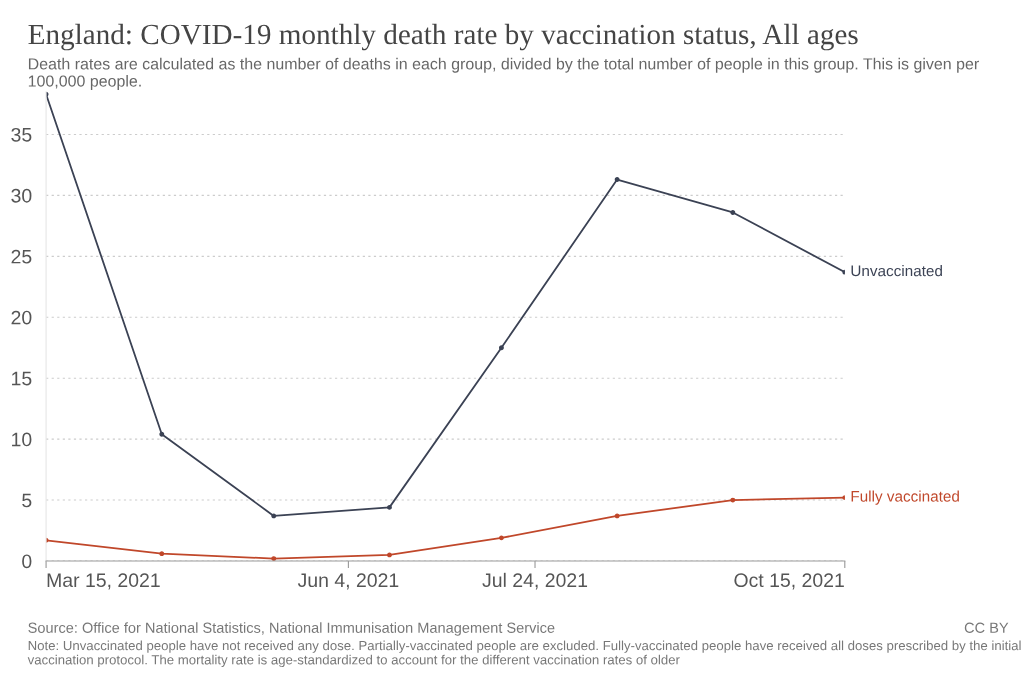 The height and width of the screenshot is (680, 1024). I want to click on chart-subtitle: Death rates are calculated as the number of deaths in each group, divided by the total number of people in this group. This is given per 100,000 people., so click(503, 73).